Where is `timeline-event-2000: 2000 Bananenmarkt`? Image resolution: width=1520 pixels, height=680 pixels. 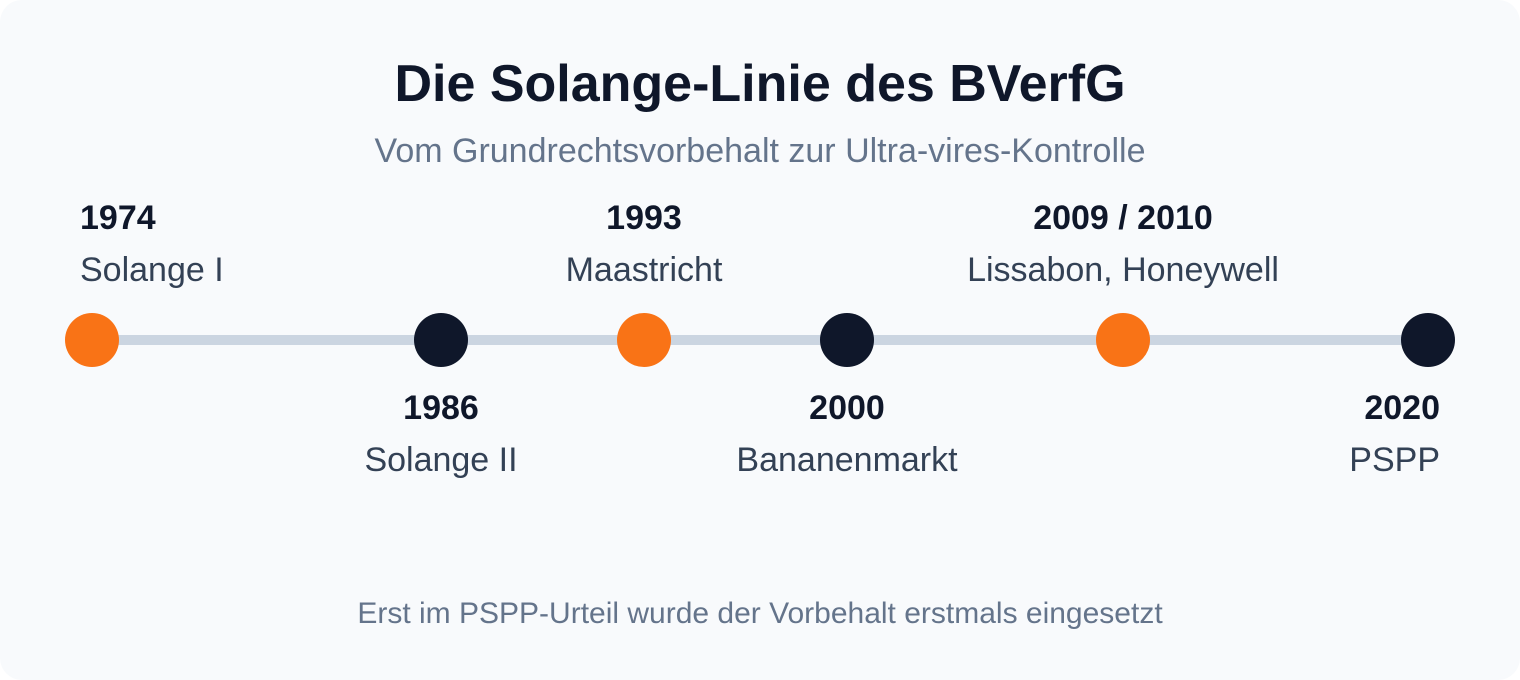 timeline-event-2000: 2000 Bananenmarkt is located at coordinates (846, 434).